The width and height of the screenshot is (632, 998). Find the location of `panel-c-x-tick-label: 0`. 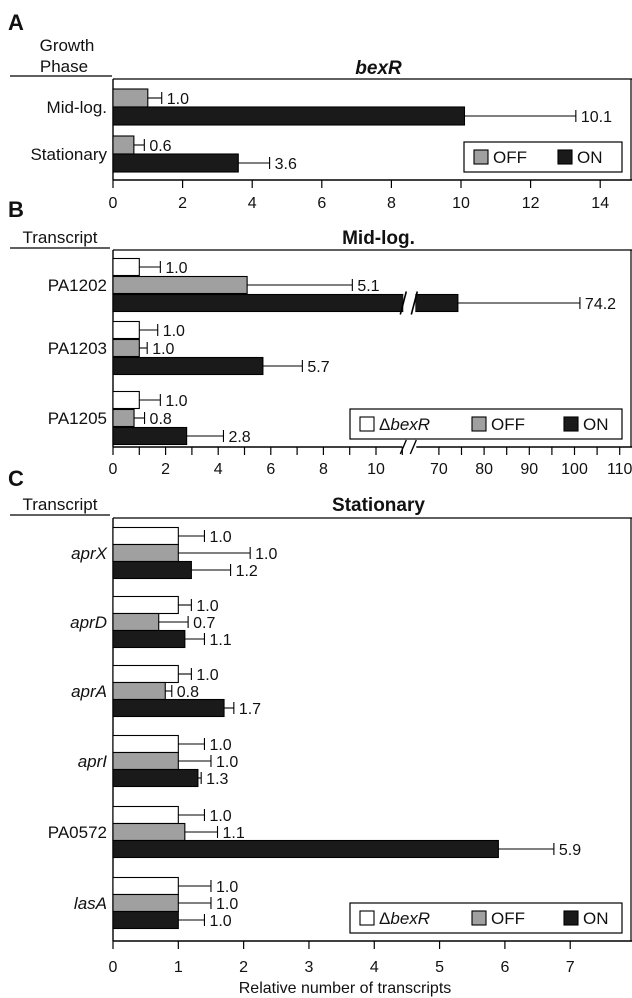

panel-c-x-tick-label: 0 is located at coordinates (113, 967).